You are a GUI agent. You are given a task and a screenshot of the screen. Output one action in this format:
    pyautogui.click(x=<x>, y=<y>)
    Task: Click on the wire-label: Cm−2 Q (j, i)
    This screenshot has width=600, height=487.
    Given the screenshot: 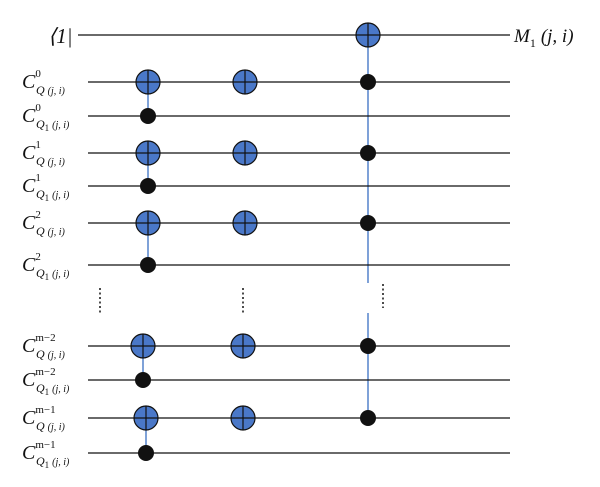 What is the action you would take?
    pyautogui.click(x=44, y=346)
    